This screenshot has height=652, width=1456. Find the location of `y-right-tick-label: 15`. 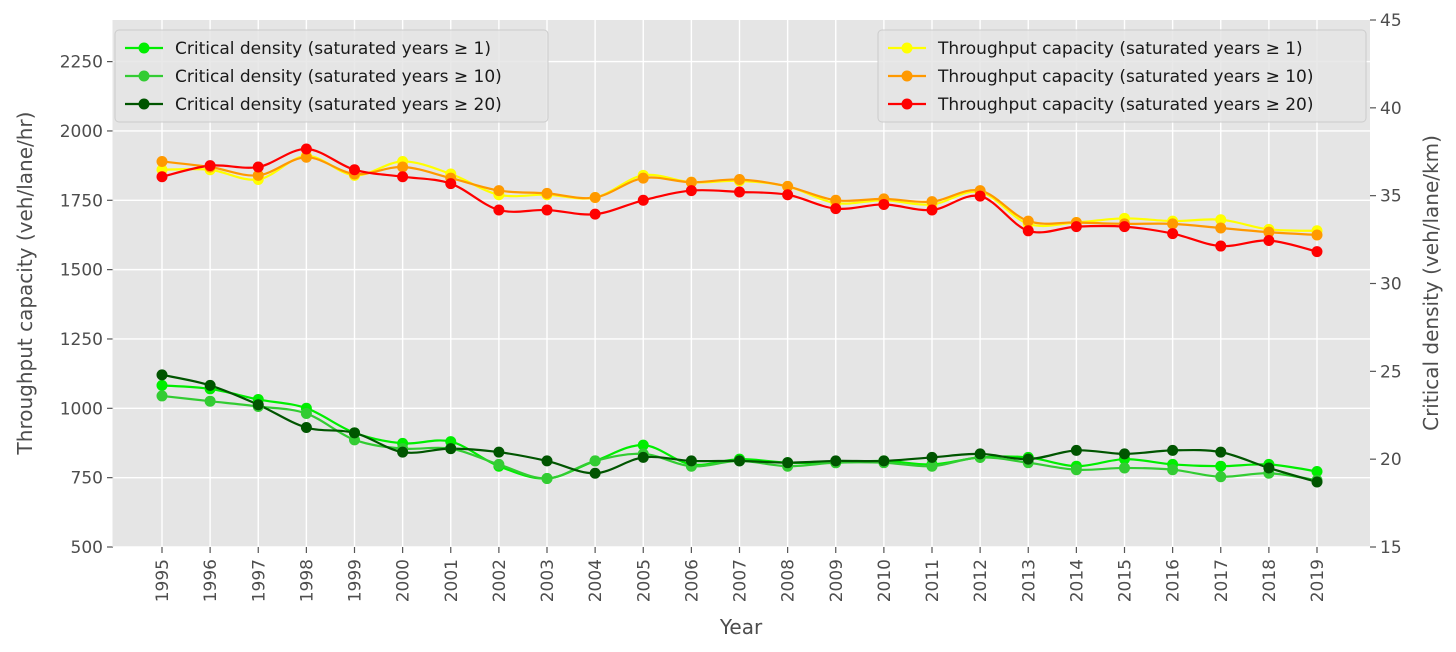

y-right-tick-label: 15 is located at coordinates (1391, 548).